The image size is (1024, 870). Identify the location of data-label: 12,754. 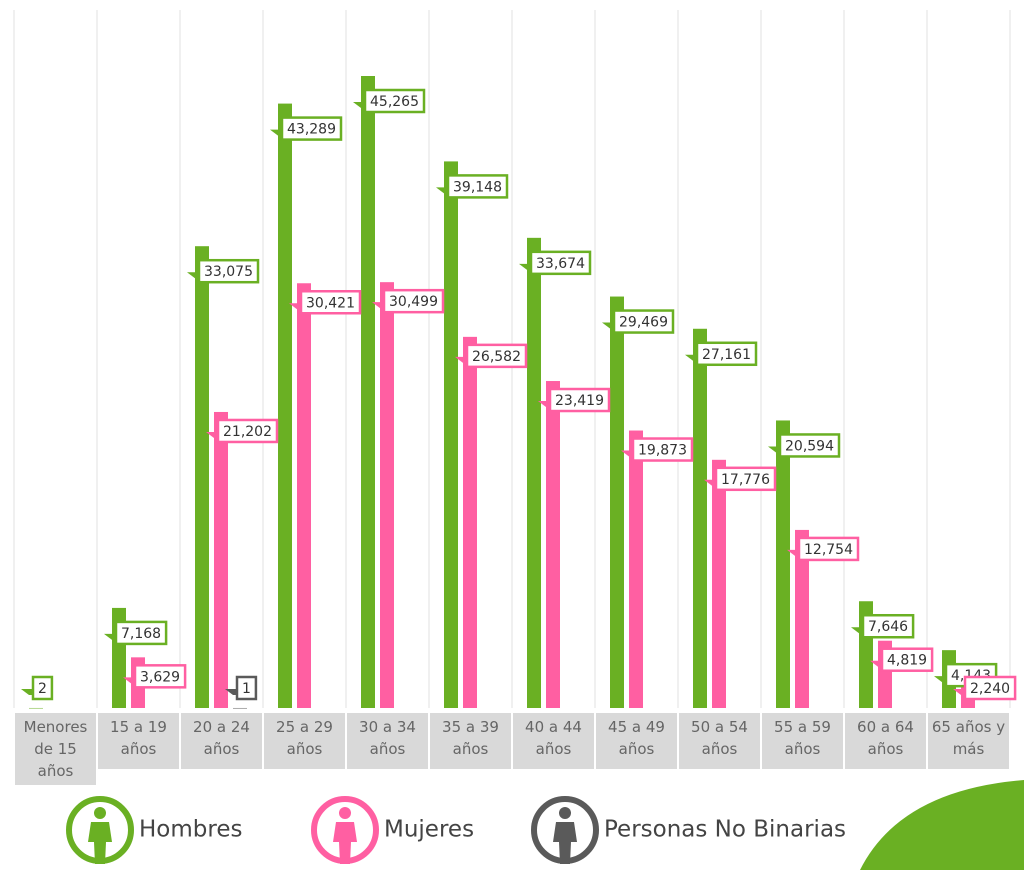
(823, 549).